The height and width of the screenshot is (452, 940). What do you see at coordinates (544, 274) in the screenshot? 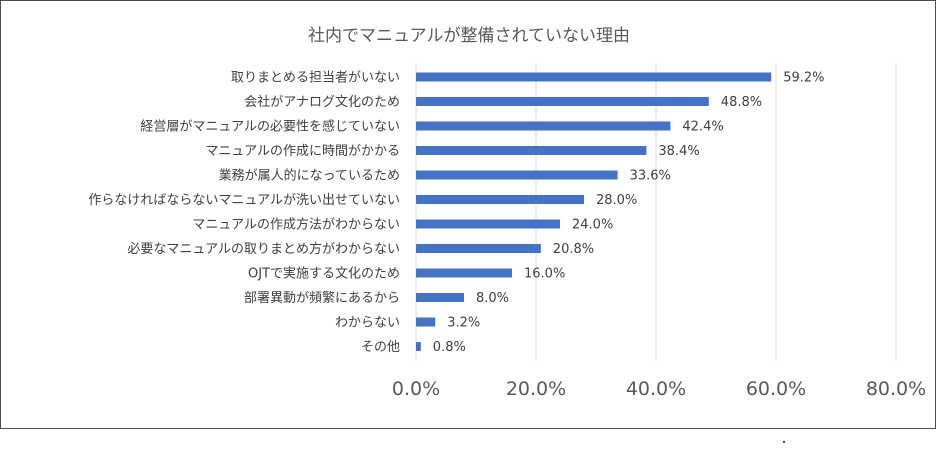
I see `data-label: 16.0%` at bounding box center [544, 274].